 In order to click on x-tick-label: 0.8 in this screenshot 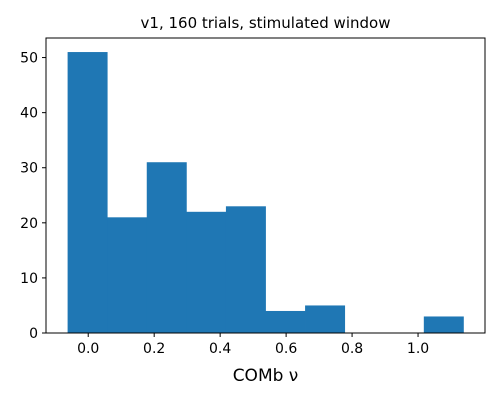, I will do `click(352, 349)`.